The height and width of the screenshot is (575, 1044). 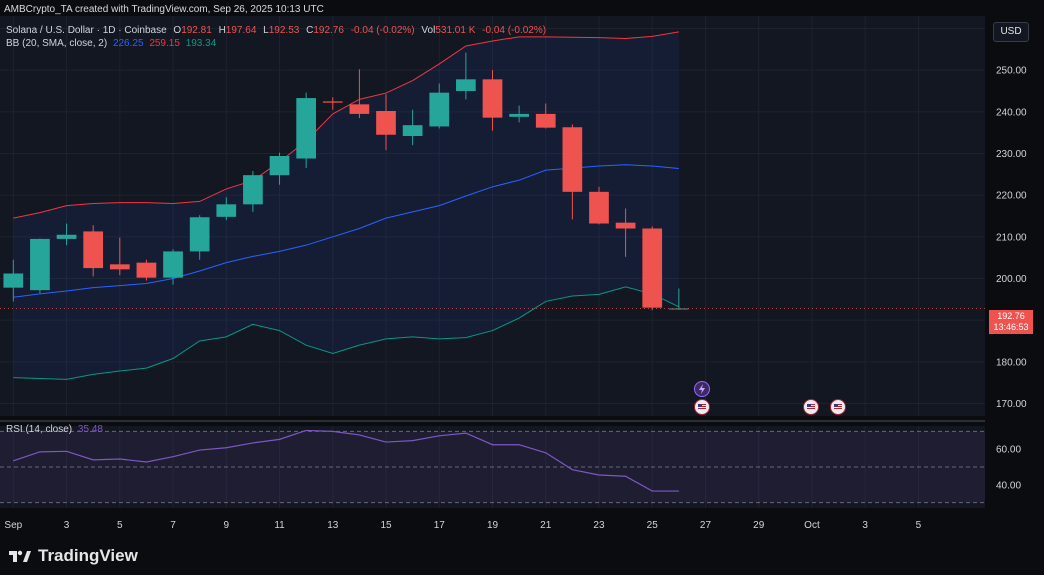 I want to click on ohlc-low-label: L, so click(x=266, y=30).